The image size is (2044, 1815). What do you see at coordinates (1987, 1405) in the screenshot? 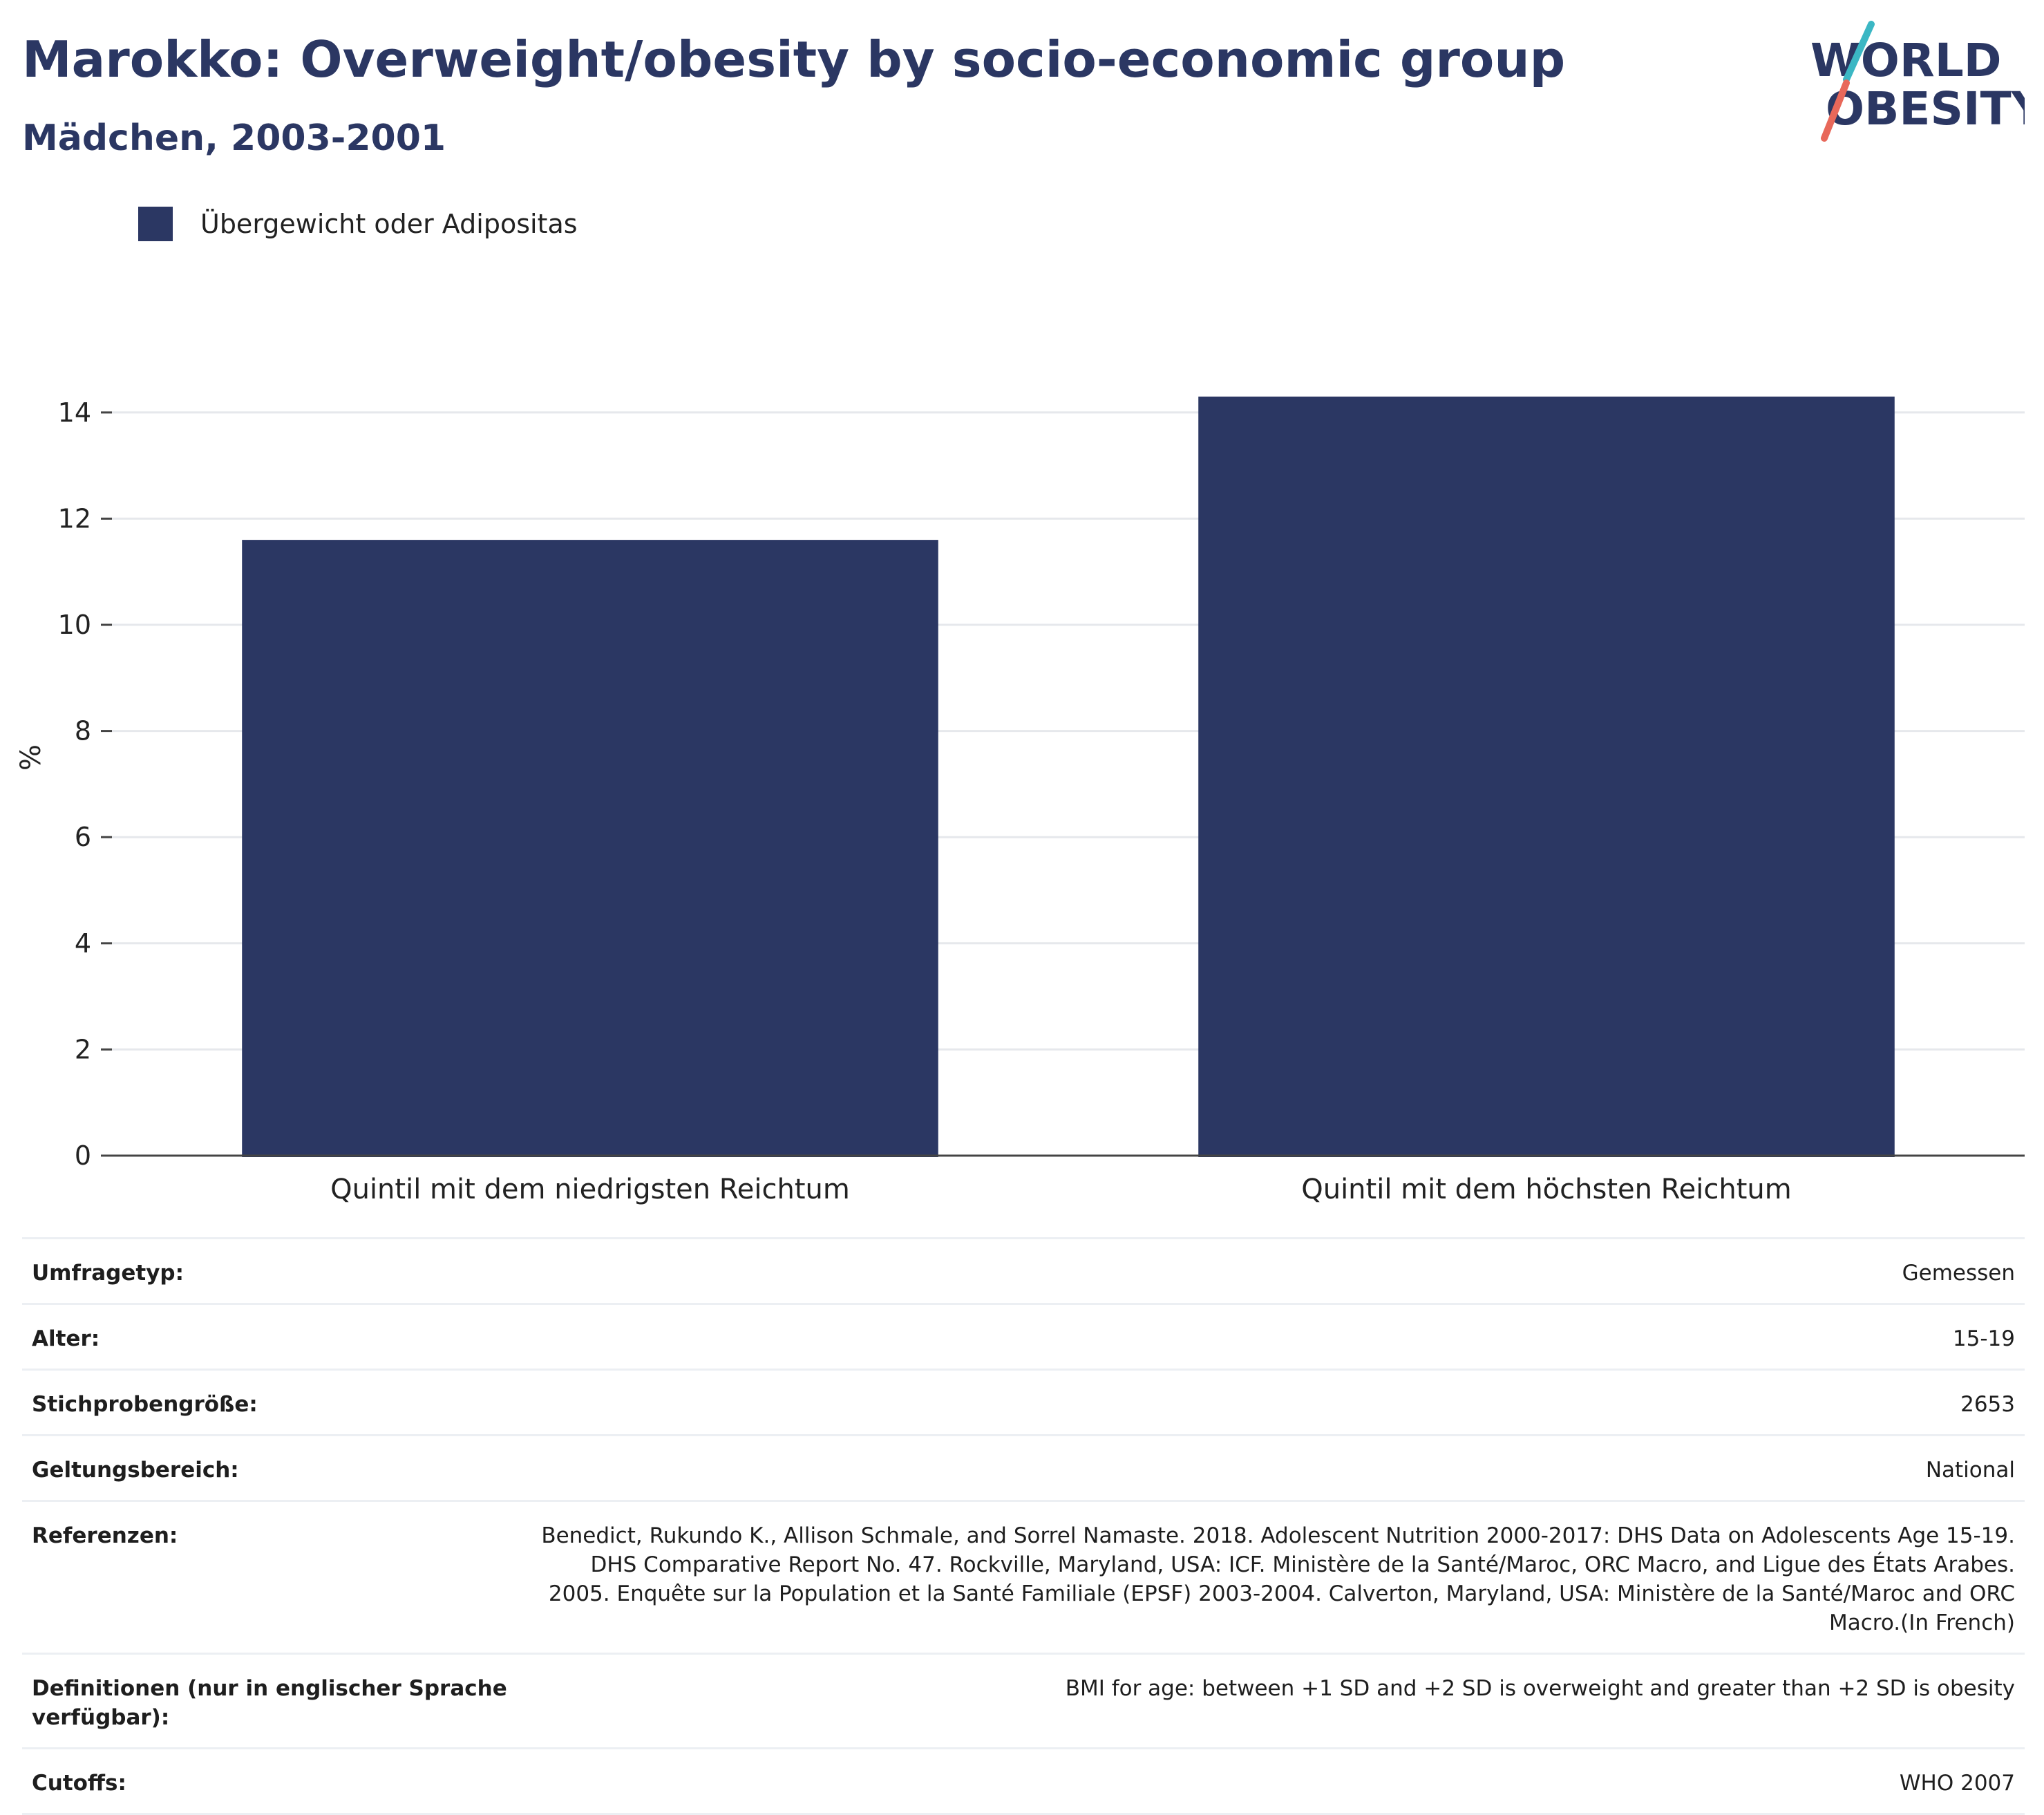
I see `metadata-value: 2653` at bounding box center [1987, 1405].